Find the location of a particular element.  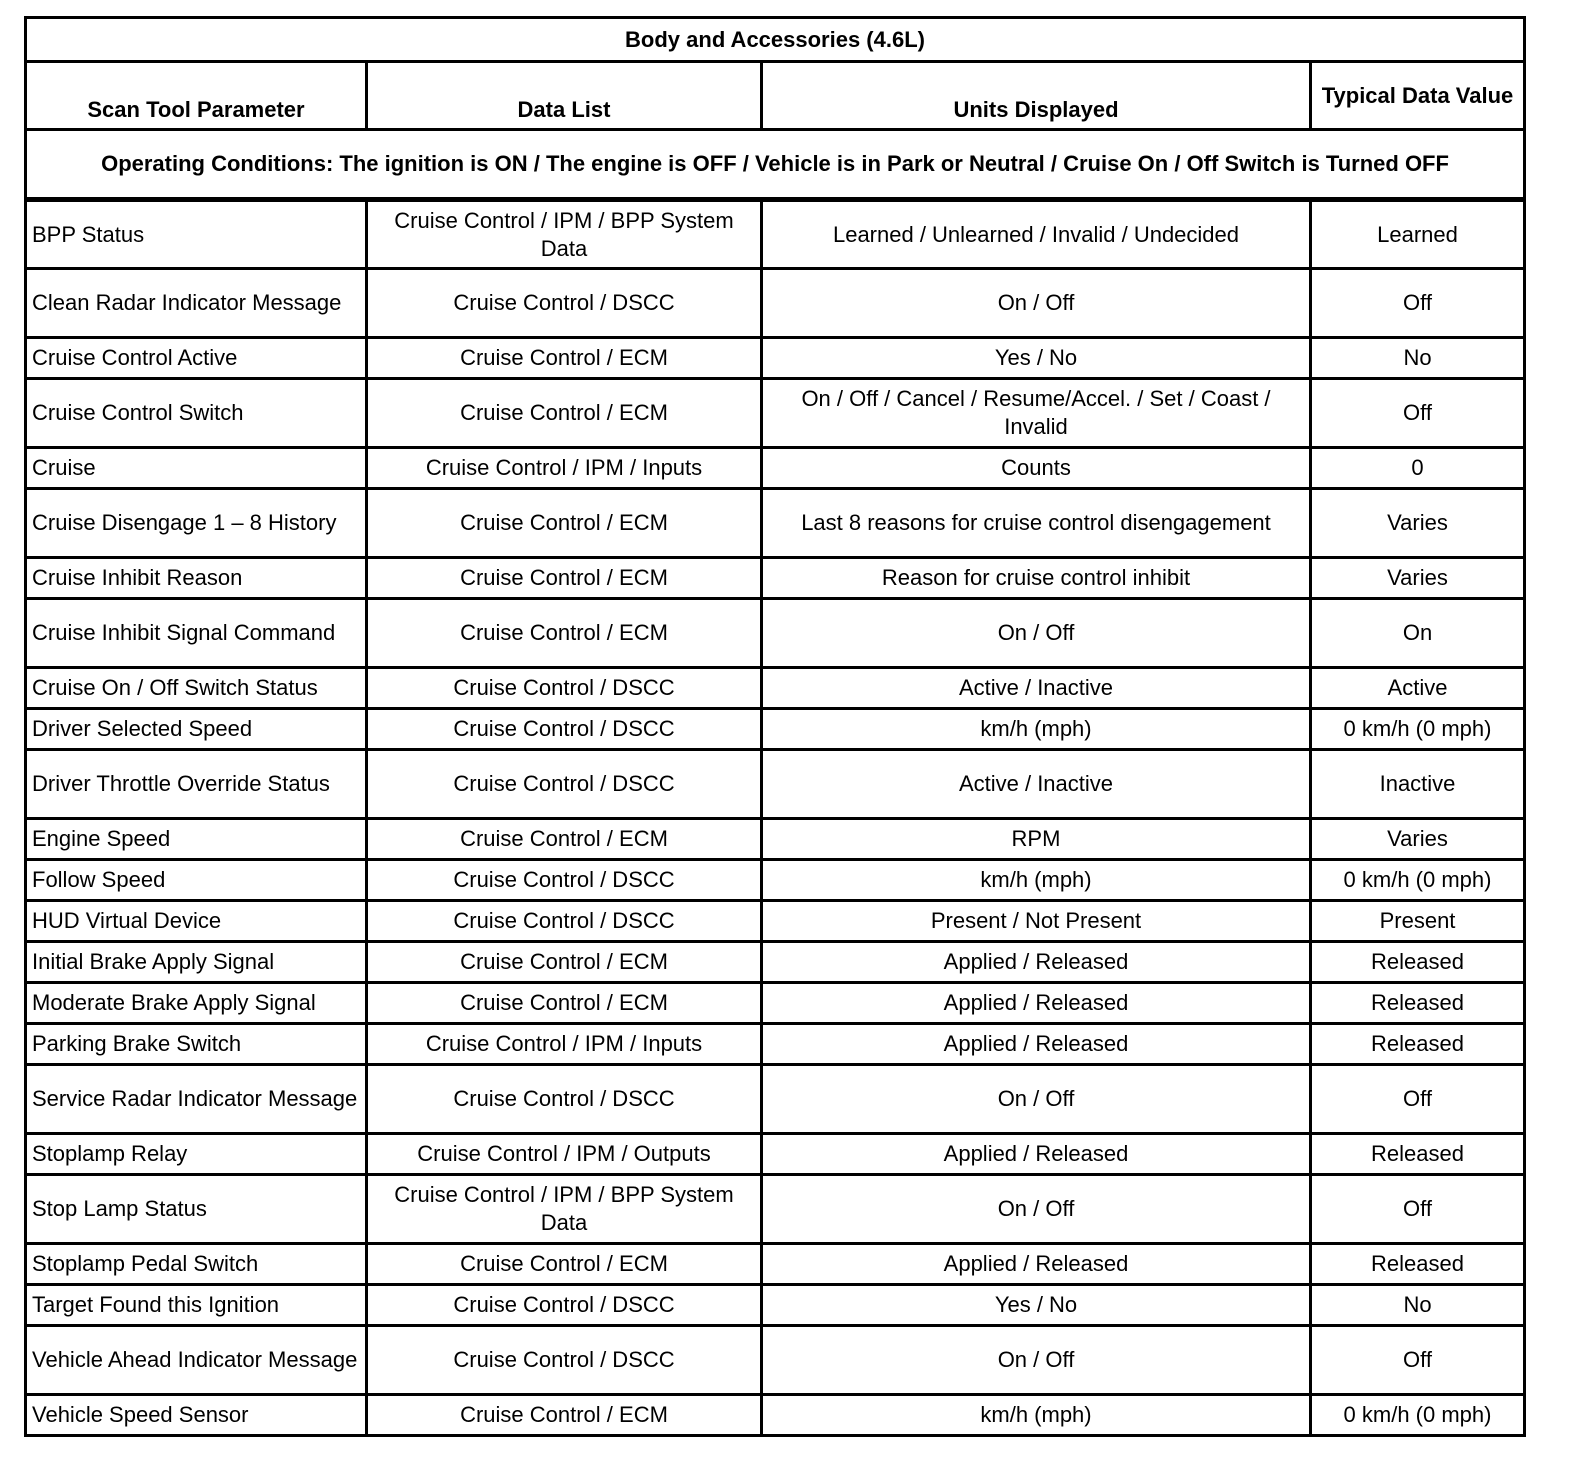

cell-parameter: Cruise Inhibit Reason is located at coordinates (196, 578).